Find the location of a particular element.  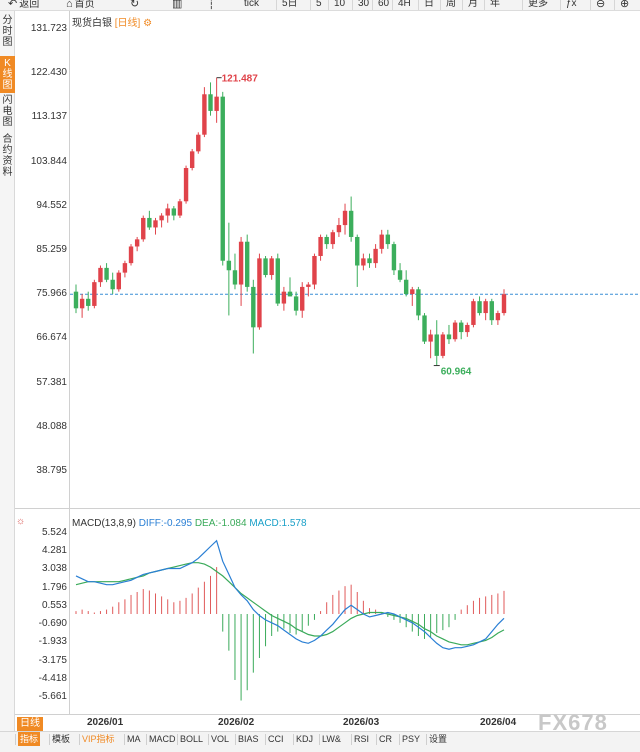

macd-dea-label: DEA:-1.084 is located at coordinates (220, 523).